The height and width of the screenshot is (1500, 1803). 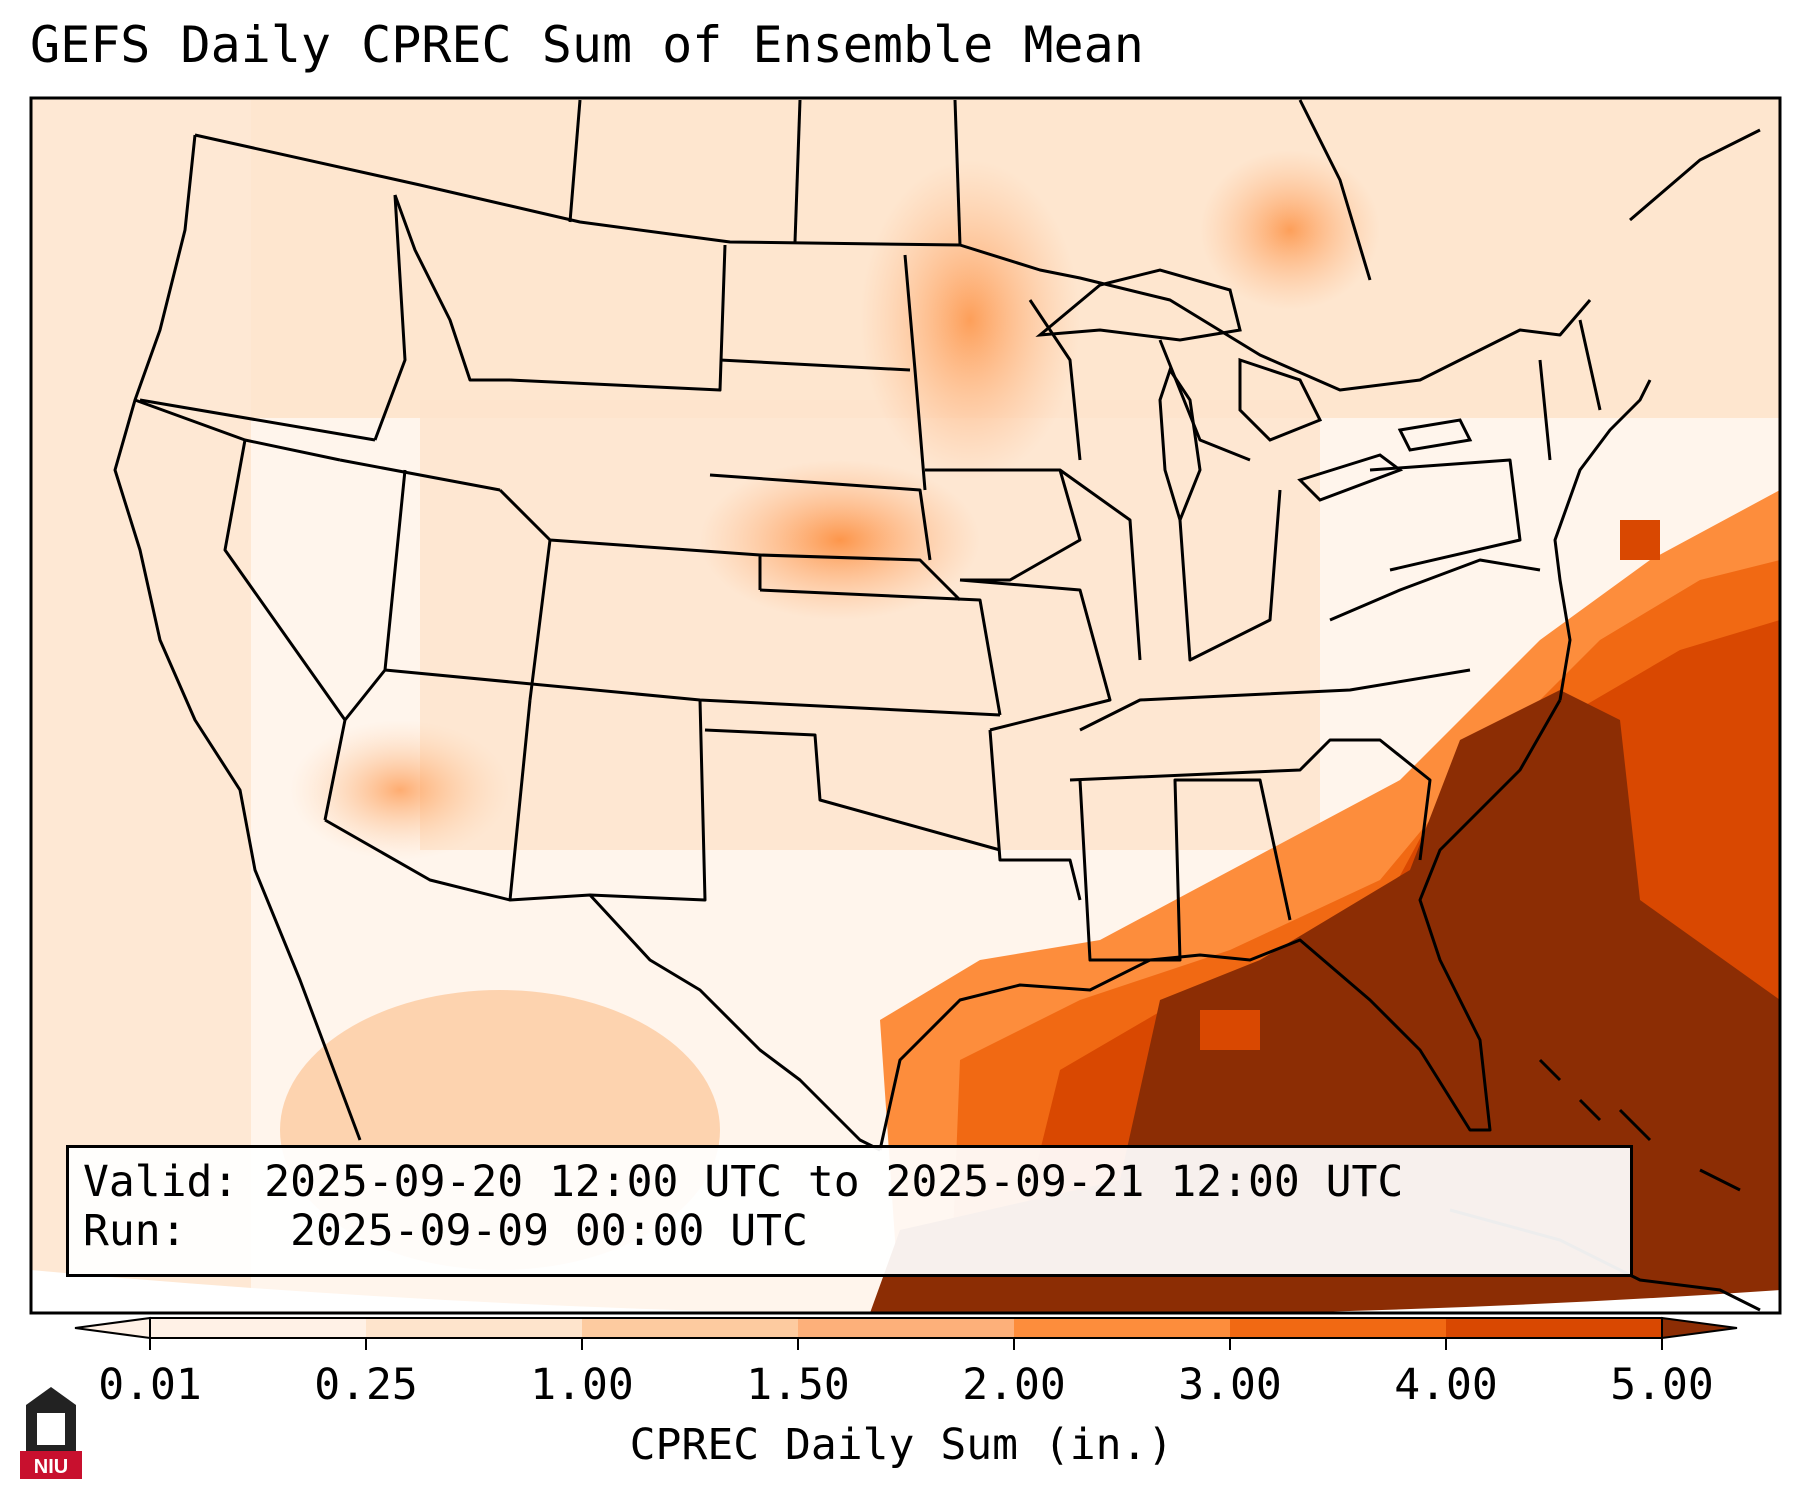 What do you see at coordinates (366, 1385) in the screenshot?
I see `colorbar-tick-label: 0.25` at bounding box center [366, 1385].